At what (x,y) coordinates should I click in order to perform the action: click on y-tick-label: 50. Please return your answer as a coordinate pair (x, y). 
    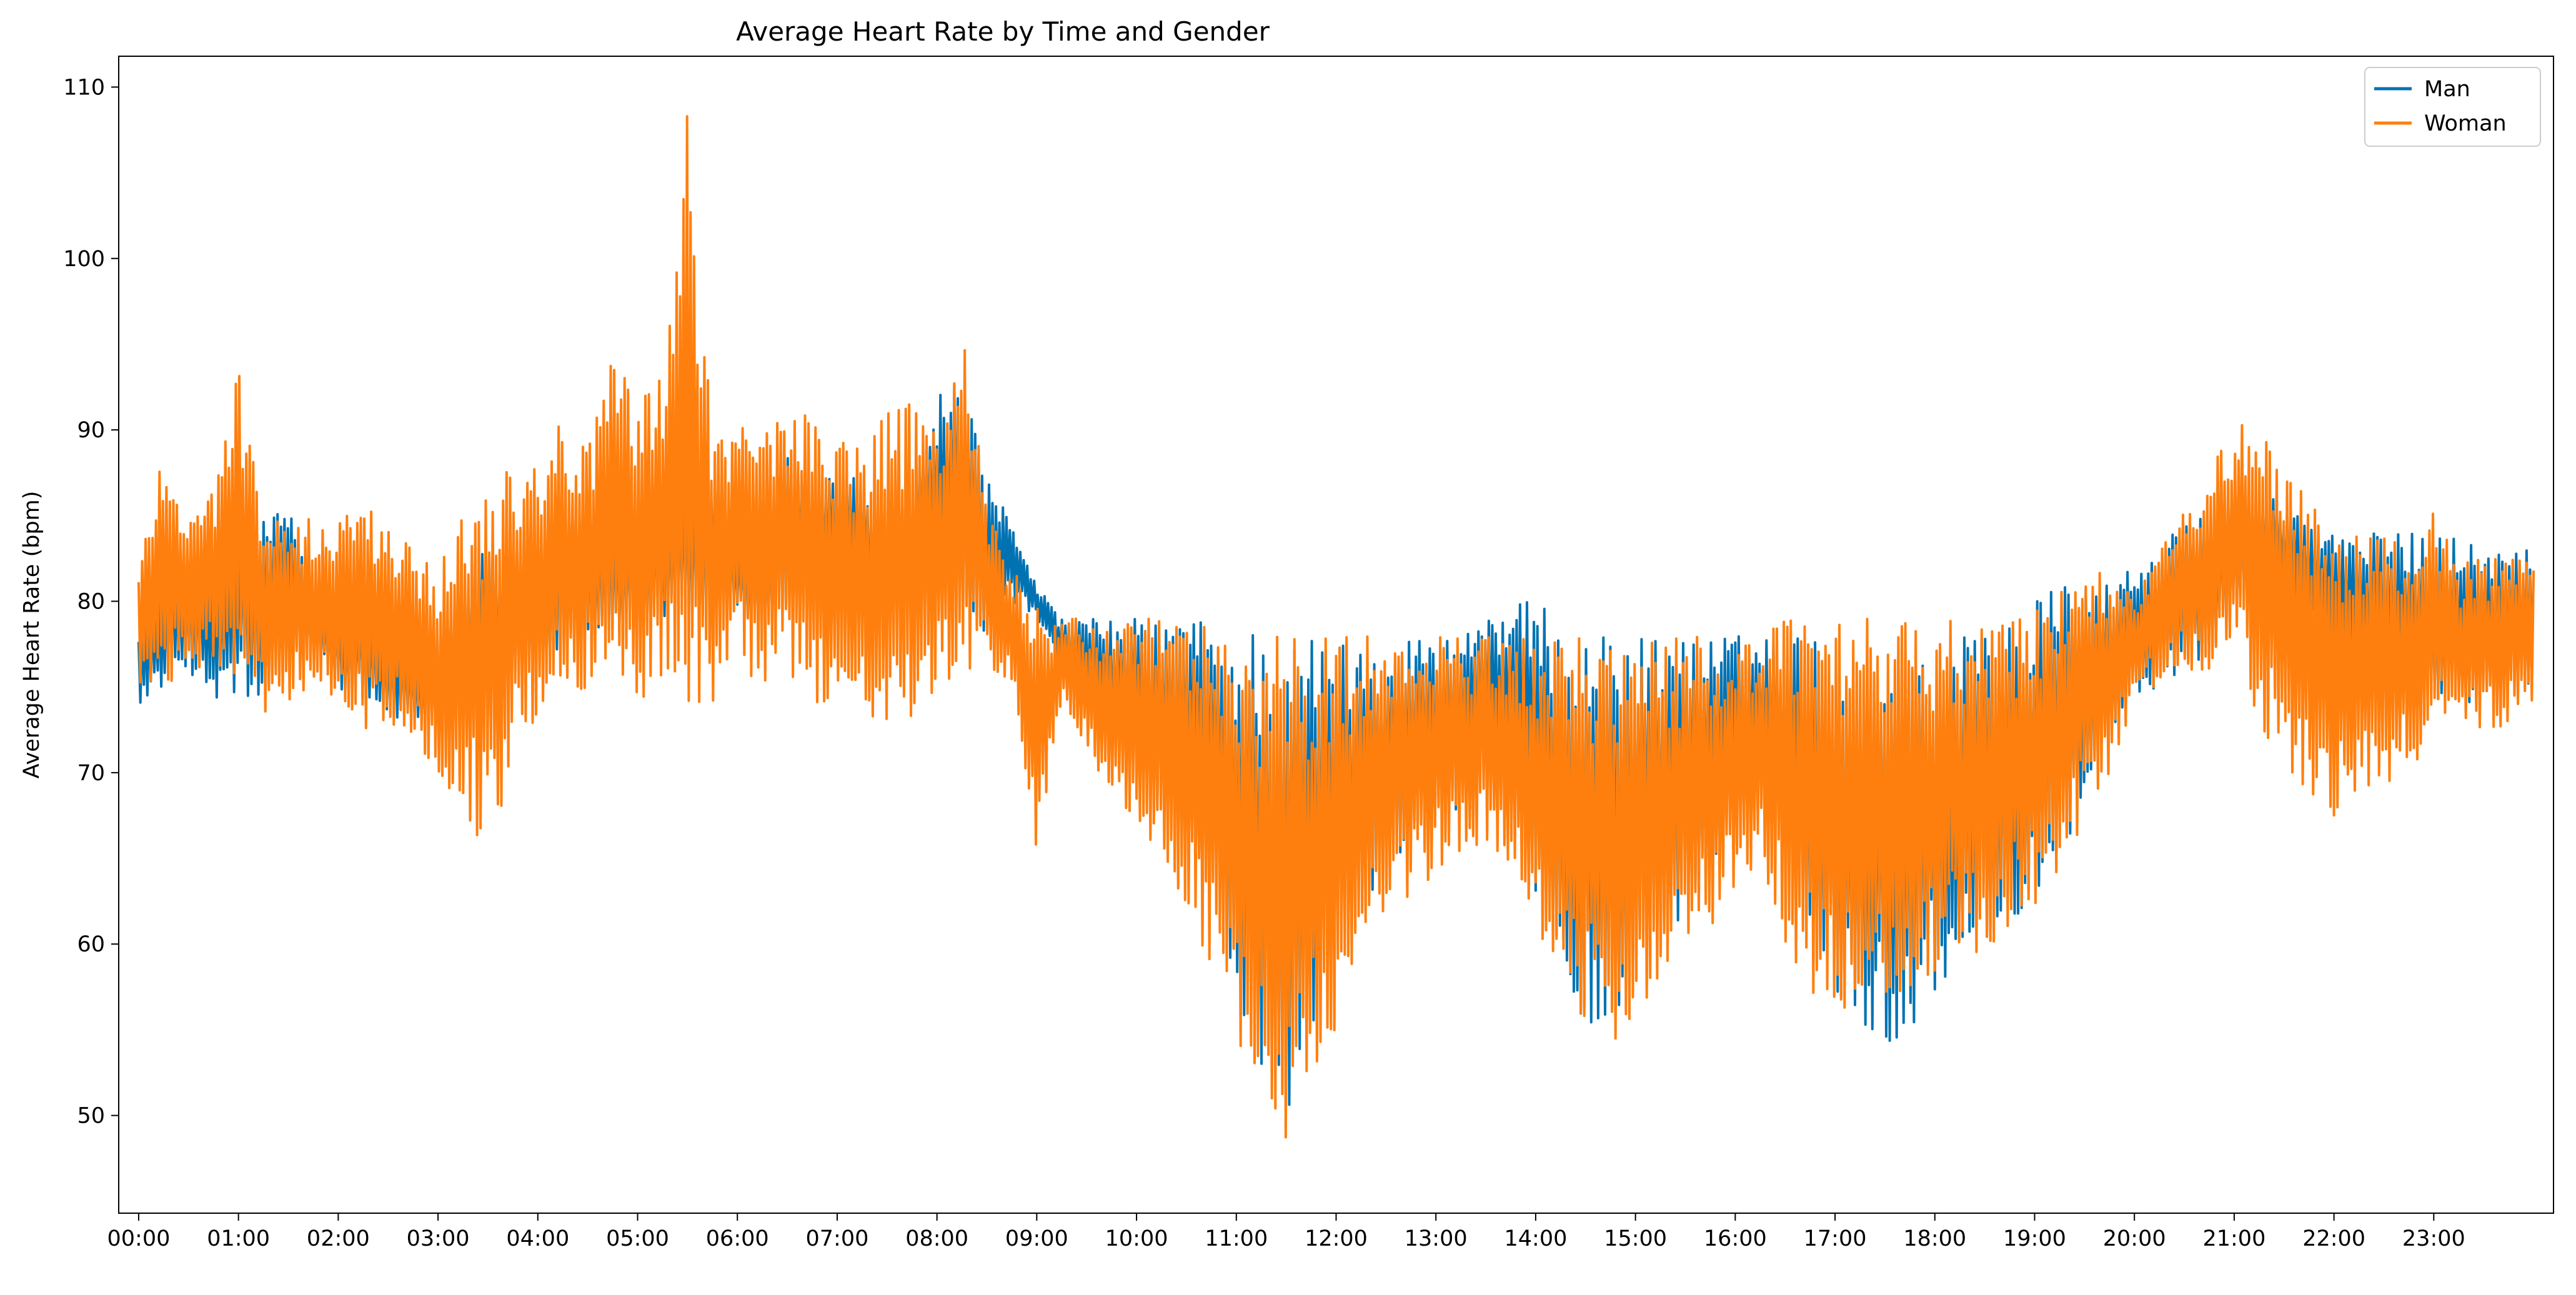
    Looking at the image, I should click on (91, 1116).